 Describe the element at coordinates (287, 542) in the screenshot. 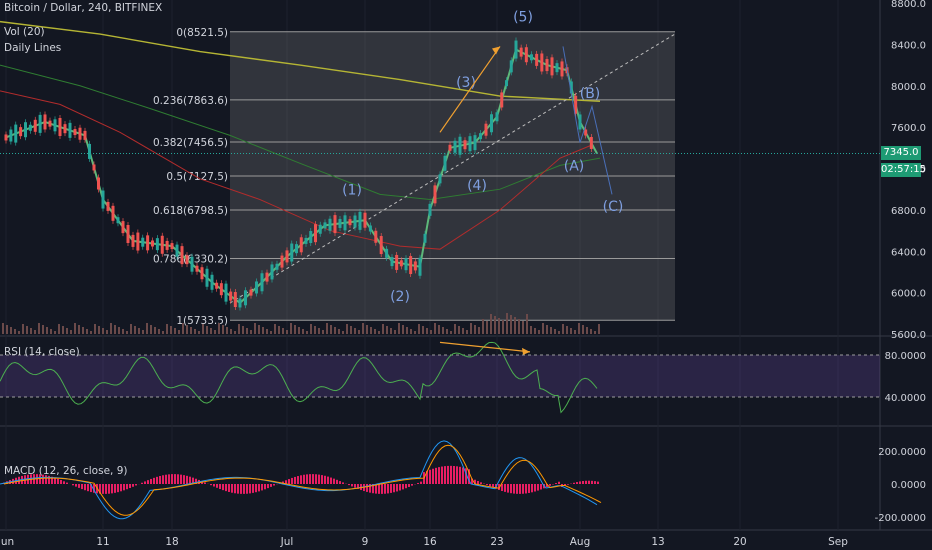

I see `time-tick-label: Jul` at that location.